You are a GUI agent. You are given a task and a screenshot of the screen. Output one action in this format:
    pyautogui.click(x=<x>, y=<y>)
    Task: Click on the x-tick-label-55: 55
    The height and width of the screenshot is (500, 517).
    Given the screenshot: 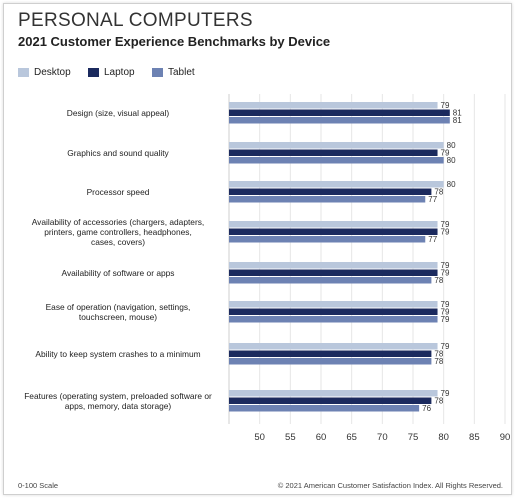 What is the action you would take?
    pyautogui.click(x=290, y=437)
    